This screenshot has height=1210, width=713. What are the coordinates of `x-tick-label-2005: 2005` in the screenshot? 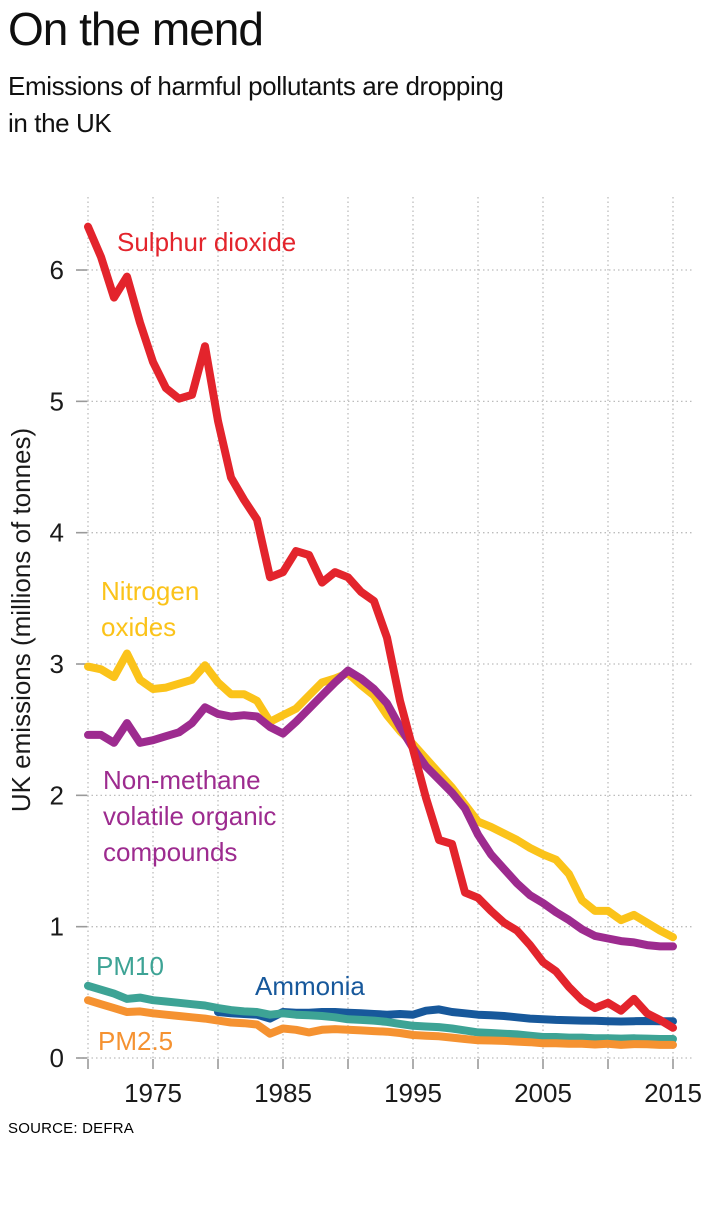 It's located at (543, 1093).